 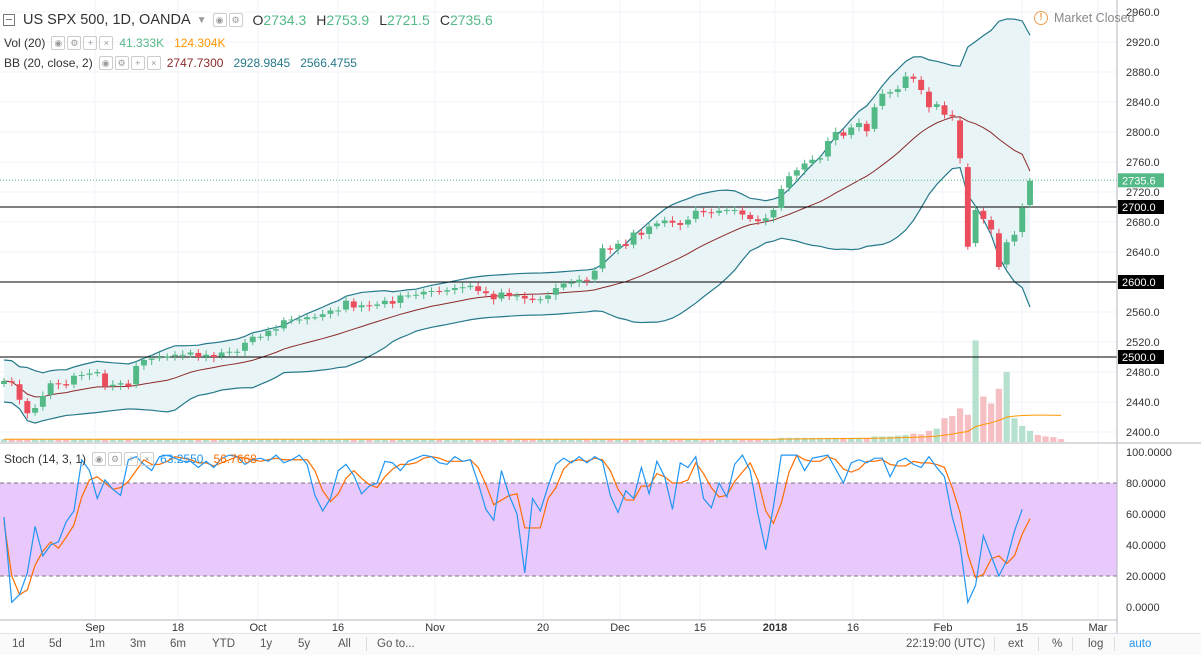 I want to click on market-status: ! Market Closed, so click(x=1084, y=18).